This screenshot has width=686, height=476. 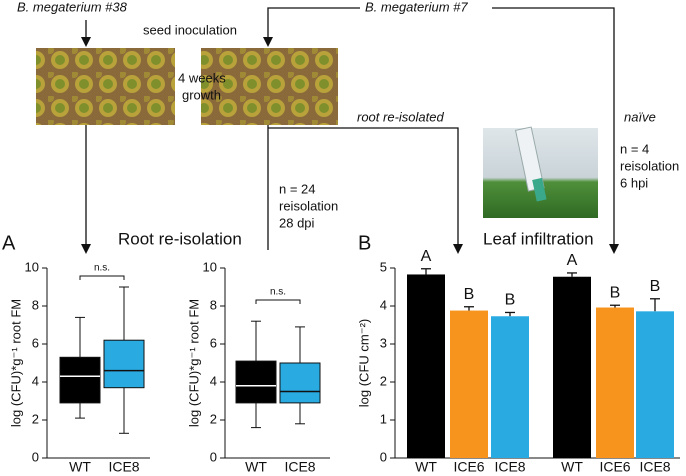 What do you see at coordinates (190, 29) in the screenshot?
I see `step-label: seed inoculation` at bounding box center [190, 29].